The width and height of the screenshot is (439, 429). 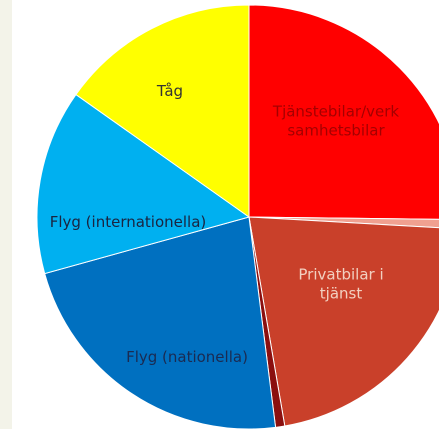 What do you see at coordinates (187, 357) in the screenshot?
I see `pie-slice-label-4: Flyg (nationella)` at bounding box center [187, 357].